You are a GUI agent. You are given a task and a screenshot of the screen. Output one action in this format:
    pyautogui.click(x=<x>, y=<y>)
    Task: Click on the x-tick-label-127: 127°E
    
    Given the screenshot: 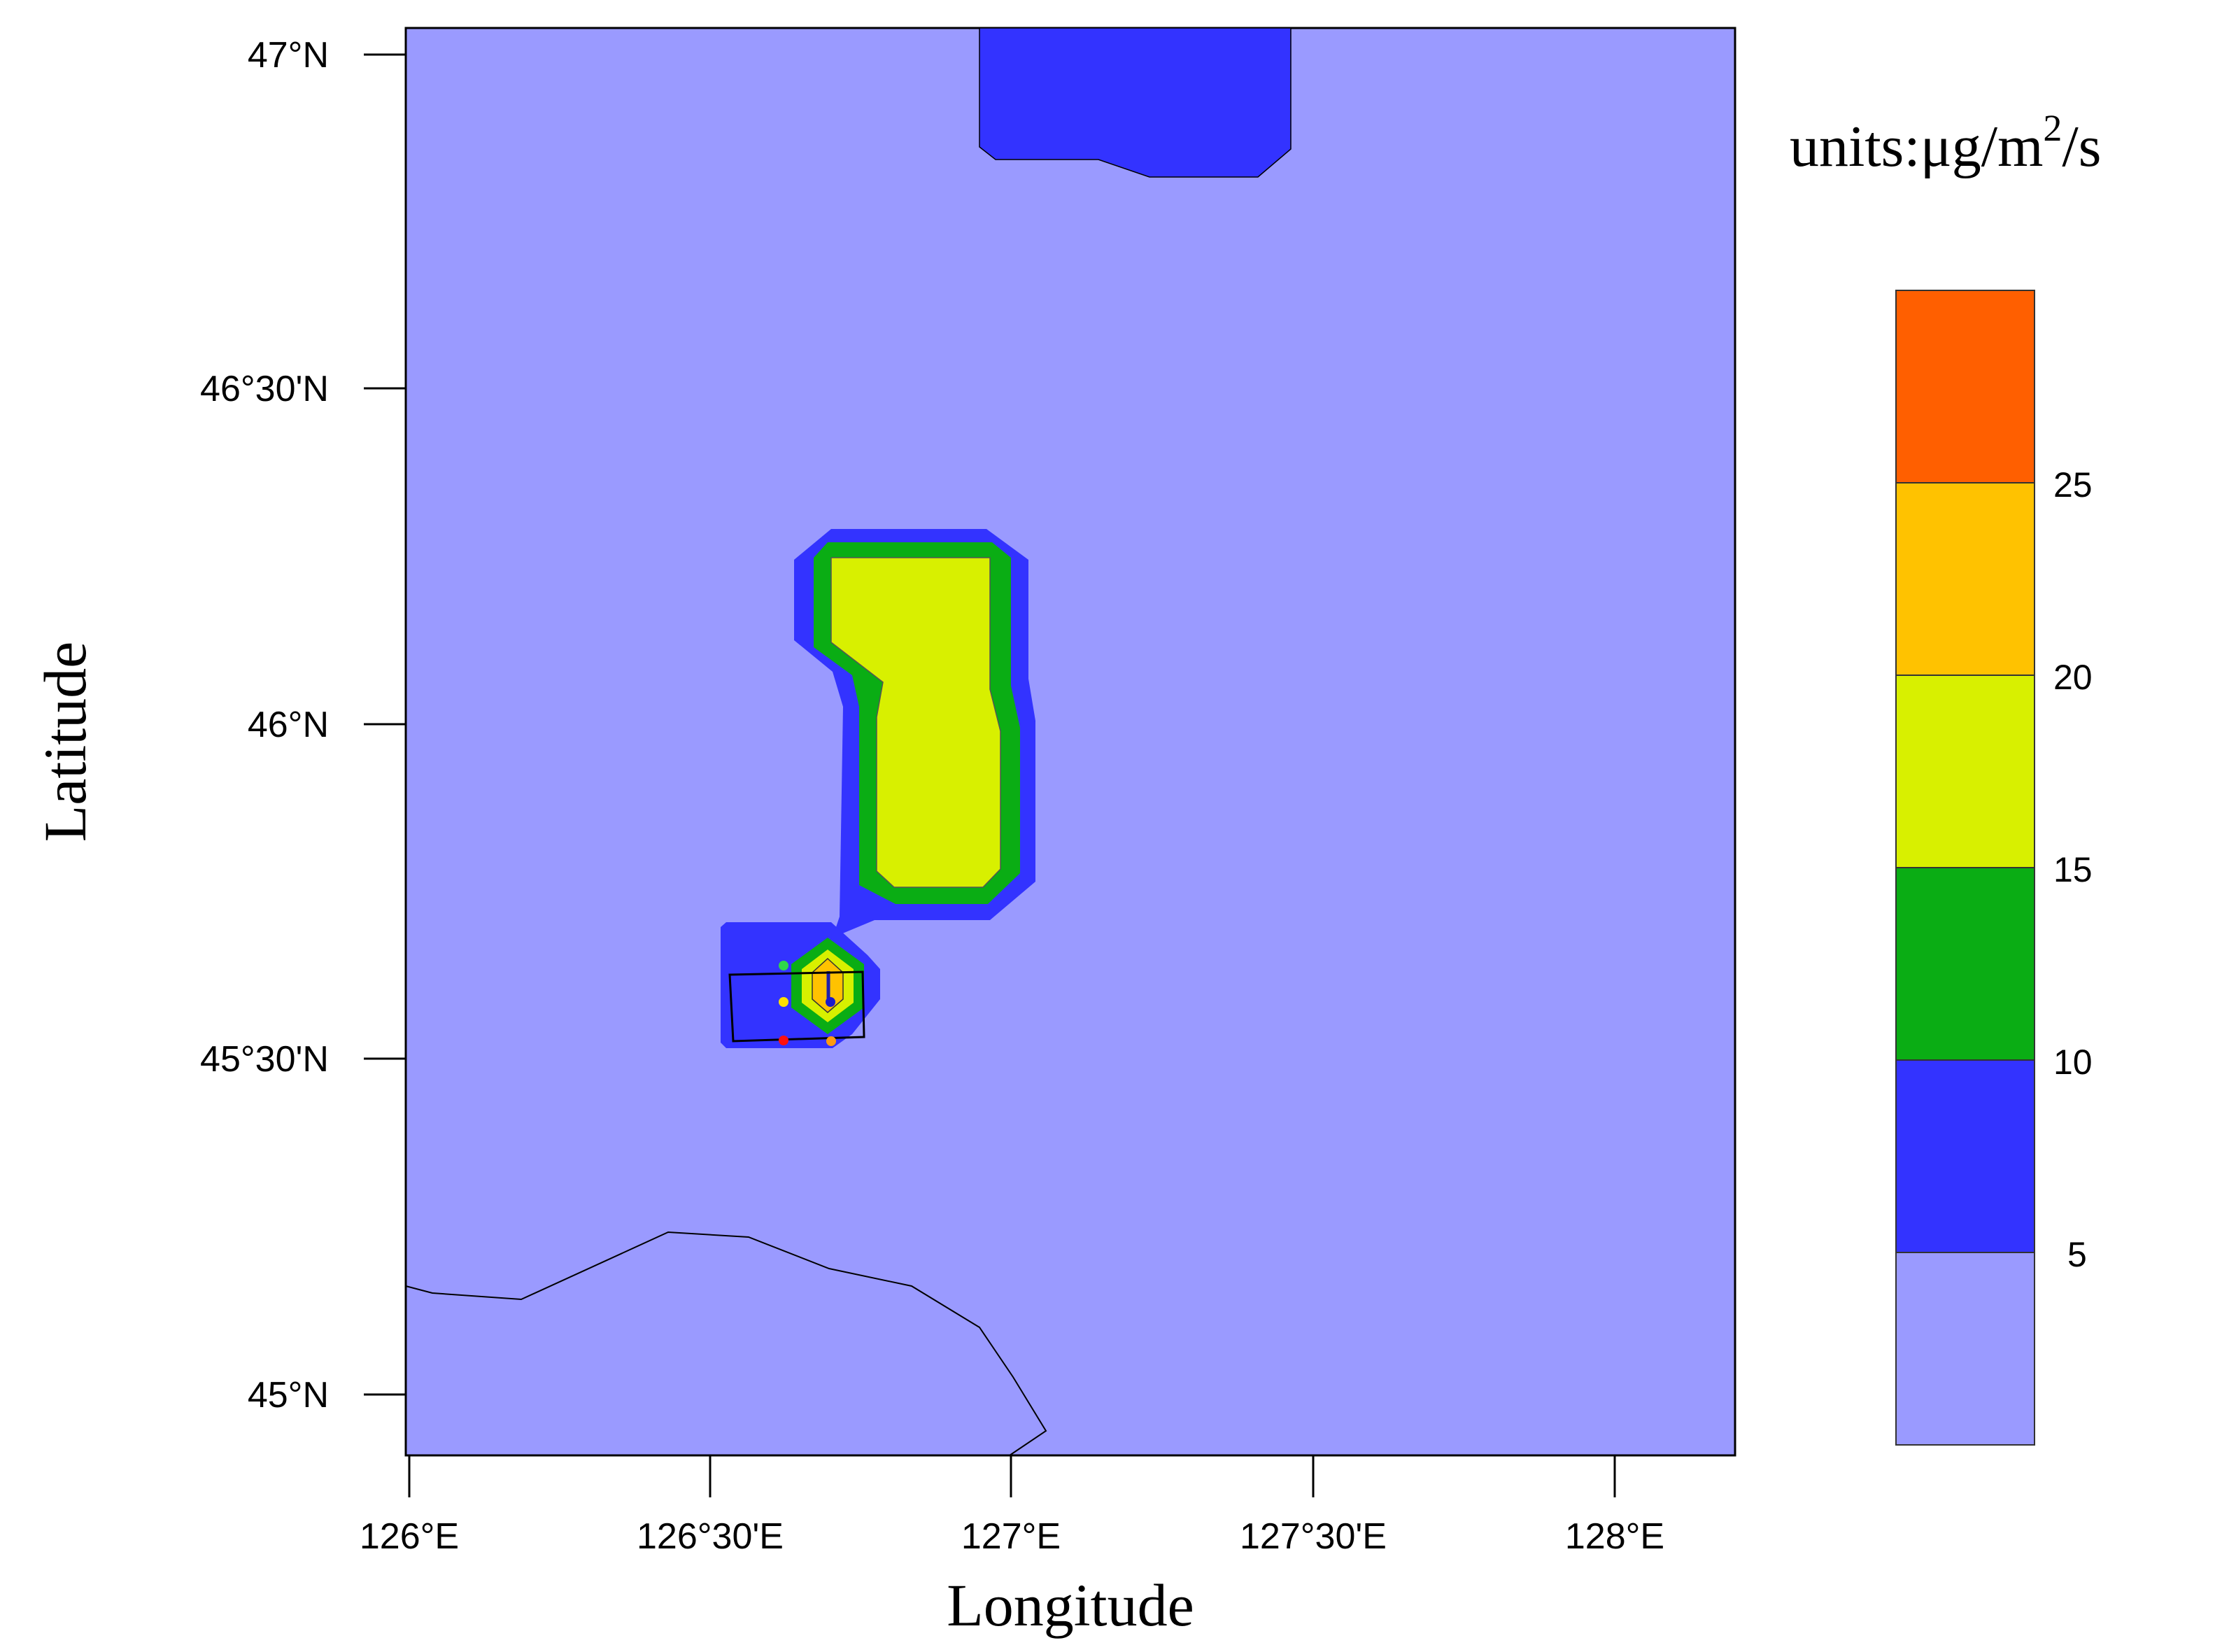 What is the action you would take?
    pyautogui.click(x=1011, y=1537)
    